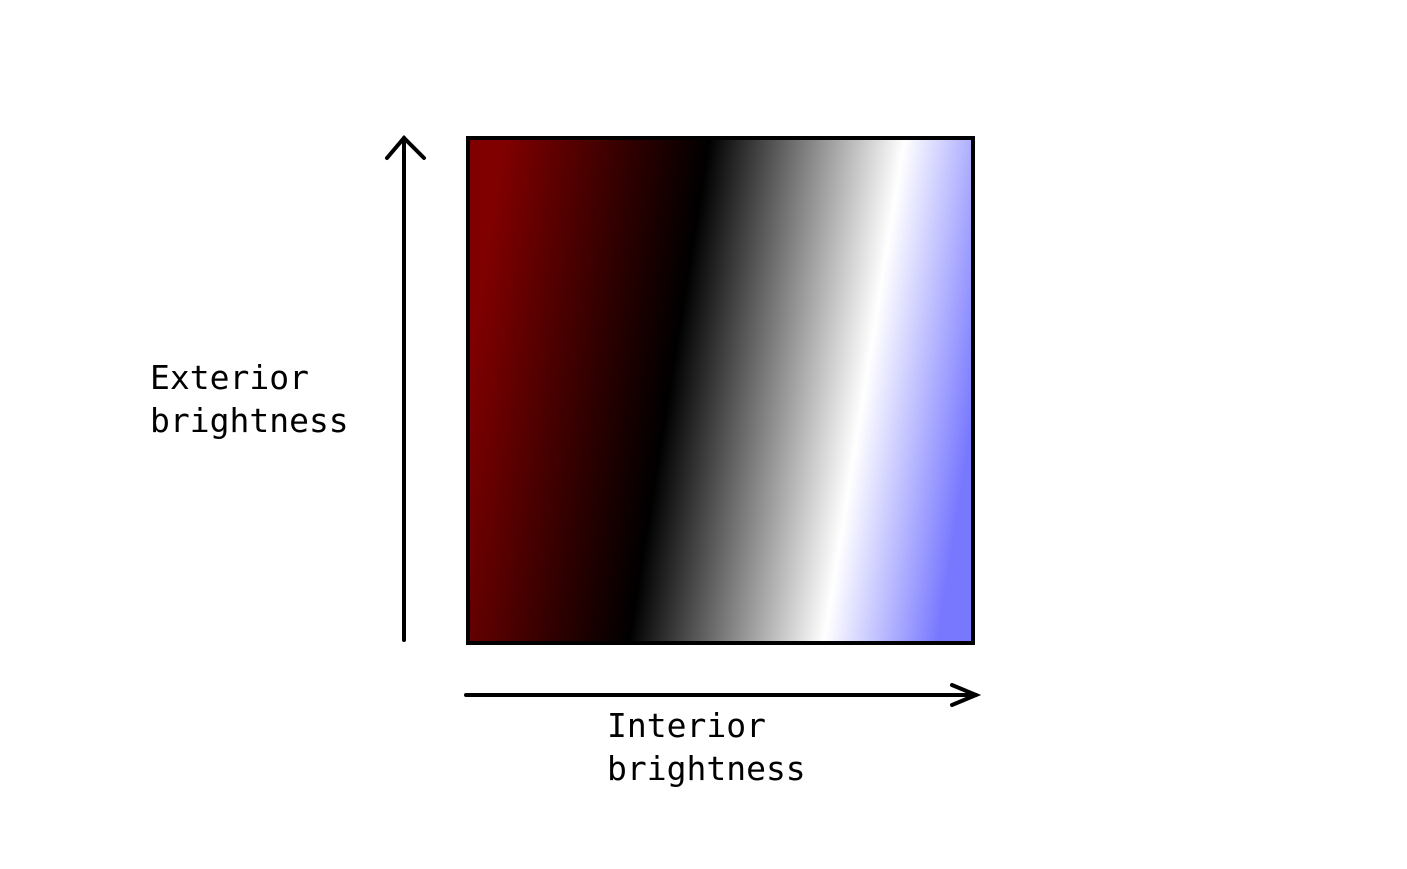 The width and height of the screenshot is (1407, 869). What do you see at coordinates (706, 768) in the screenshot?
I see `x-axis-label-line-2: brightness` at bounding box center [706, 768].